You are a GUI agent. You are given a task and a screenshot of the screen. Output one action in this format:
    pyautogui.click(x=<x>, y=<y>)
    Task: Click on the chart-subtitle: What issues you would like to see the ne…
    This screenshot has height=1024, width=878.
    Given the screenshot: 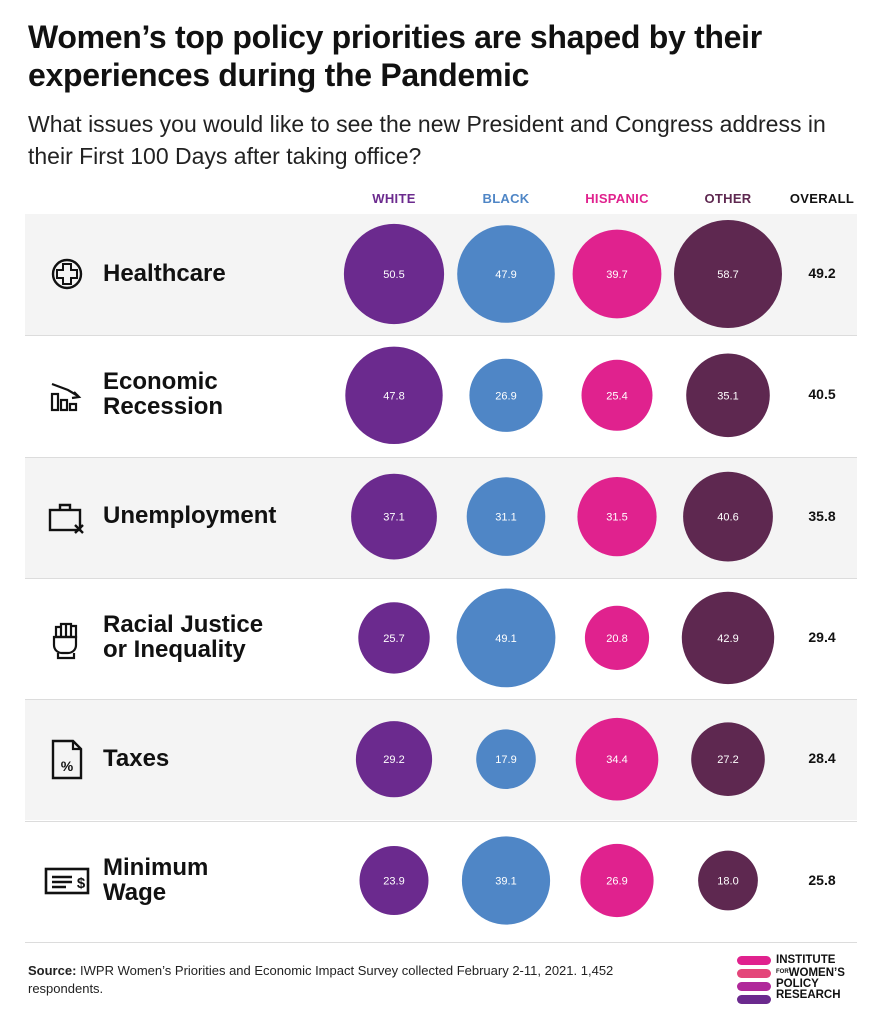 What is the action you would take?
    pyautogui.click(x=427, y=140)
    